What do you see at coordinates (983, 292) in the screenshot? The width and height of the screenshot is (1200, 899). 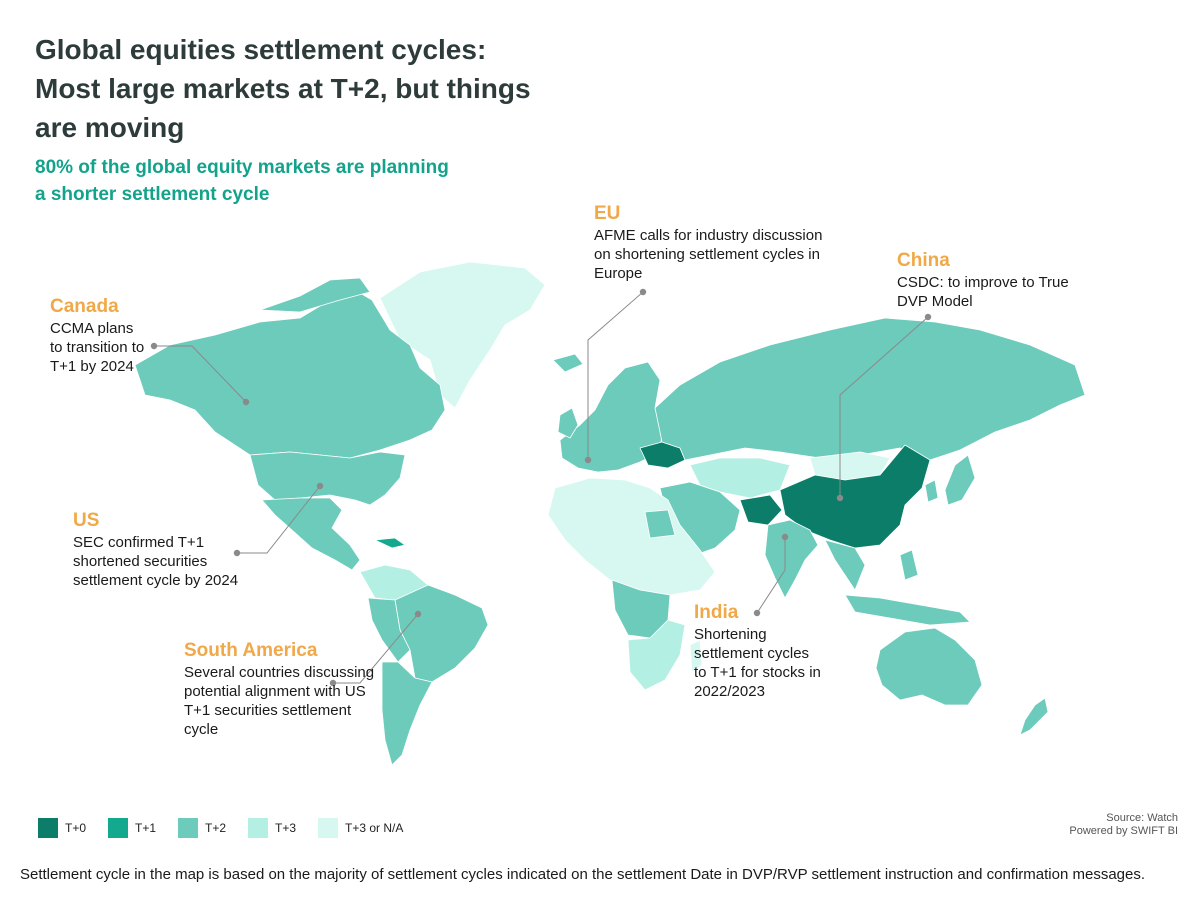 I see `callout-china-text: CSDC: to improve to True DVP Model` at bounding box center [983, 292].